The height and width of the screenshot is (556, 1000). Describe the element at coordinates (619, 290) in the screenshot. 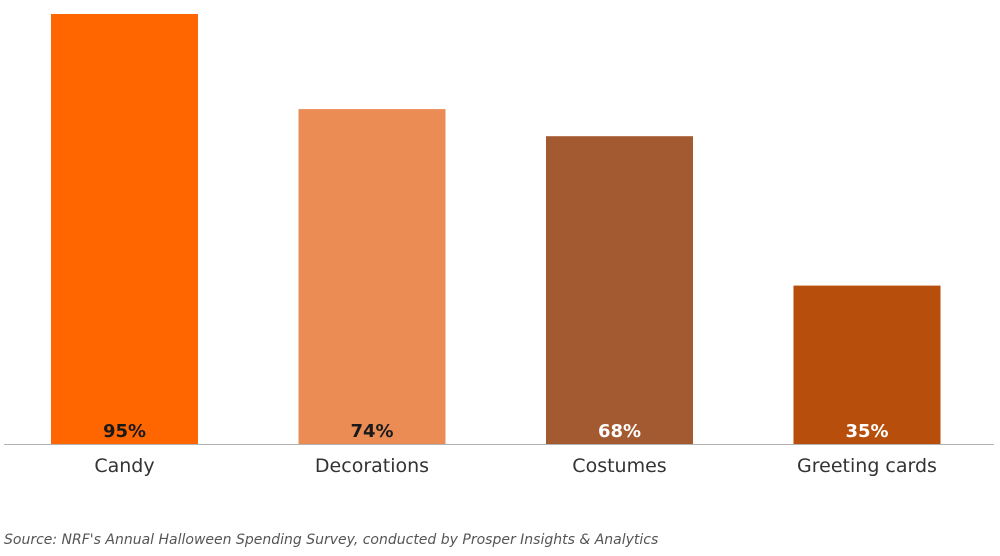

I see `bar-costumes` at that location.